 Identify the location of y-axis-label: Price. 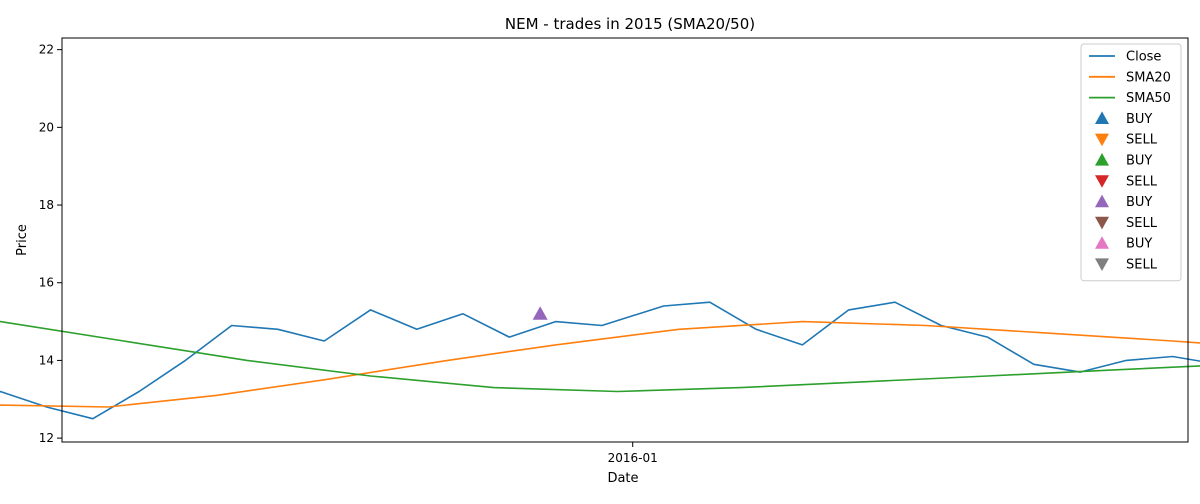
(22, 240).